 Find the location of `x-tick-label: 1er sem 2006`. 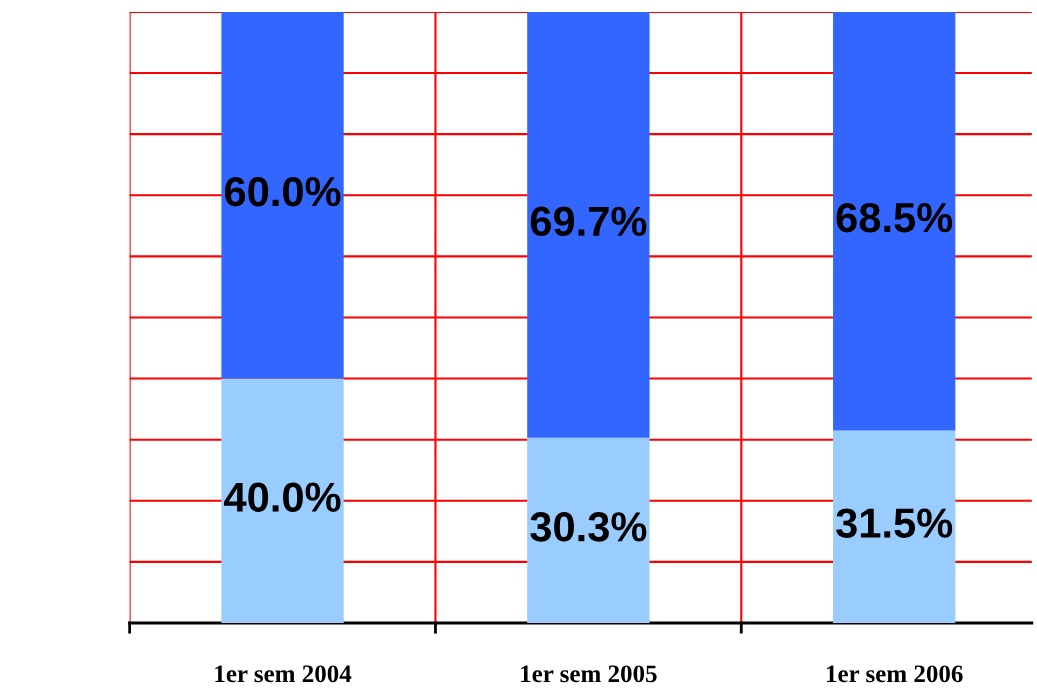

x-tick-label: 1er sem 2006 is located at coordinates (894, 674).